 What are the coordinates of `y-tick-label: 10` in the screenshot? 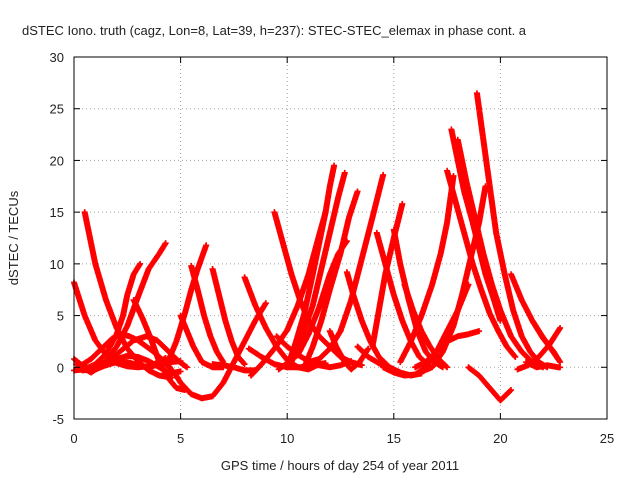 It's located at (57, 264).